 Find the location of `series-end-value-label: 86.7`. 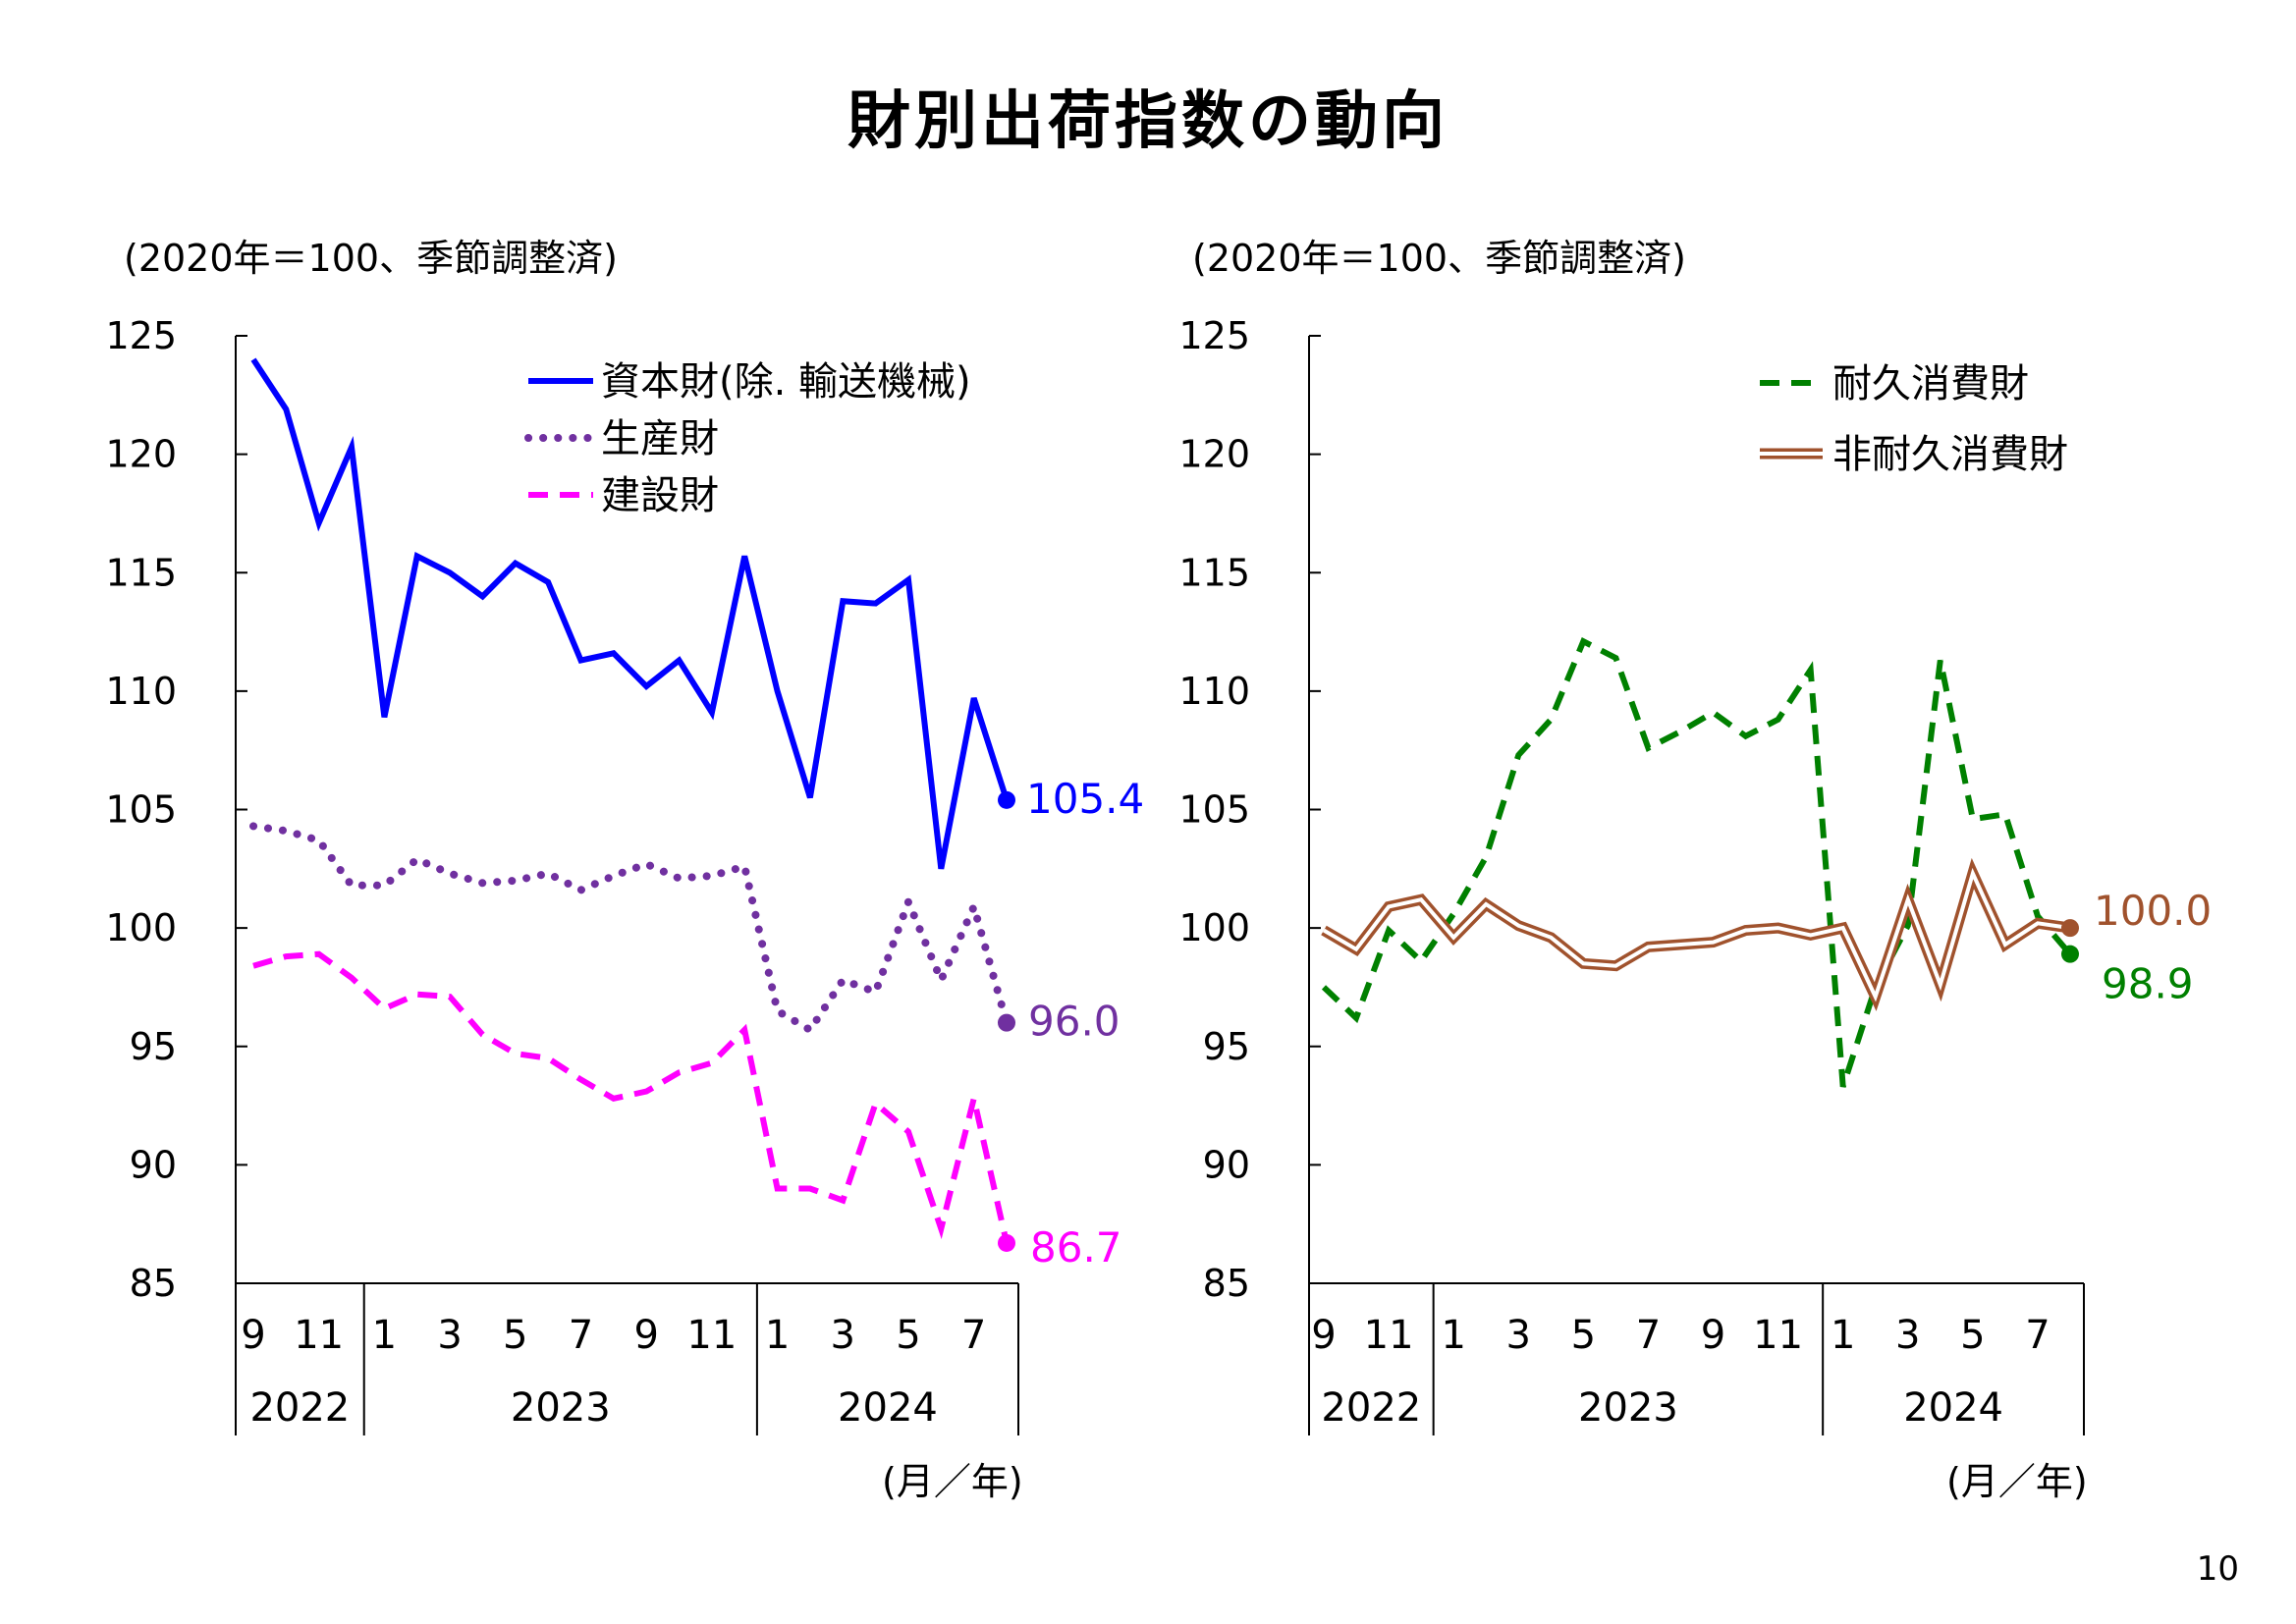

series-end-value-label: 86.7 is located at coordinates (1076, 1247).